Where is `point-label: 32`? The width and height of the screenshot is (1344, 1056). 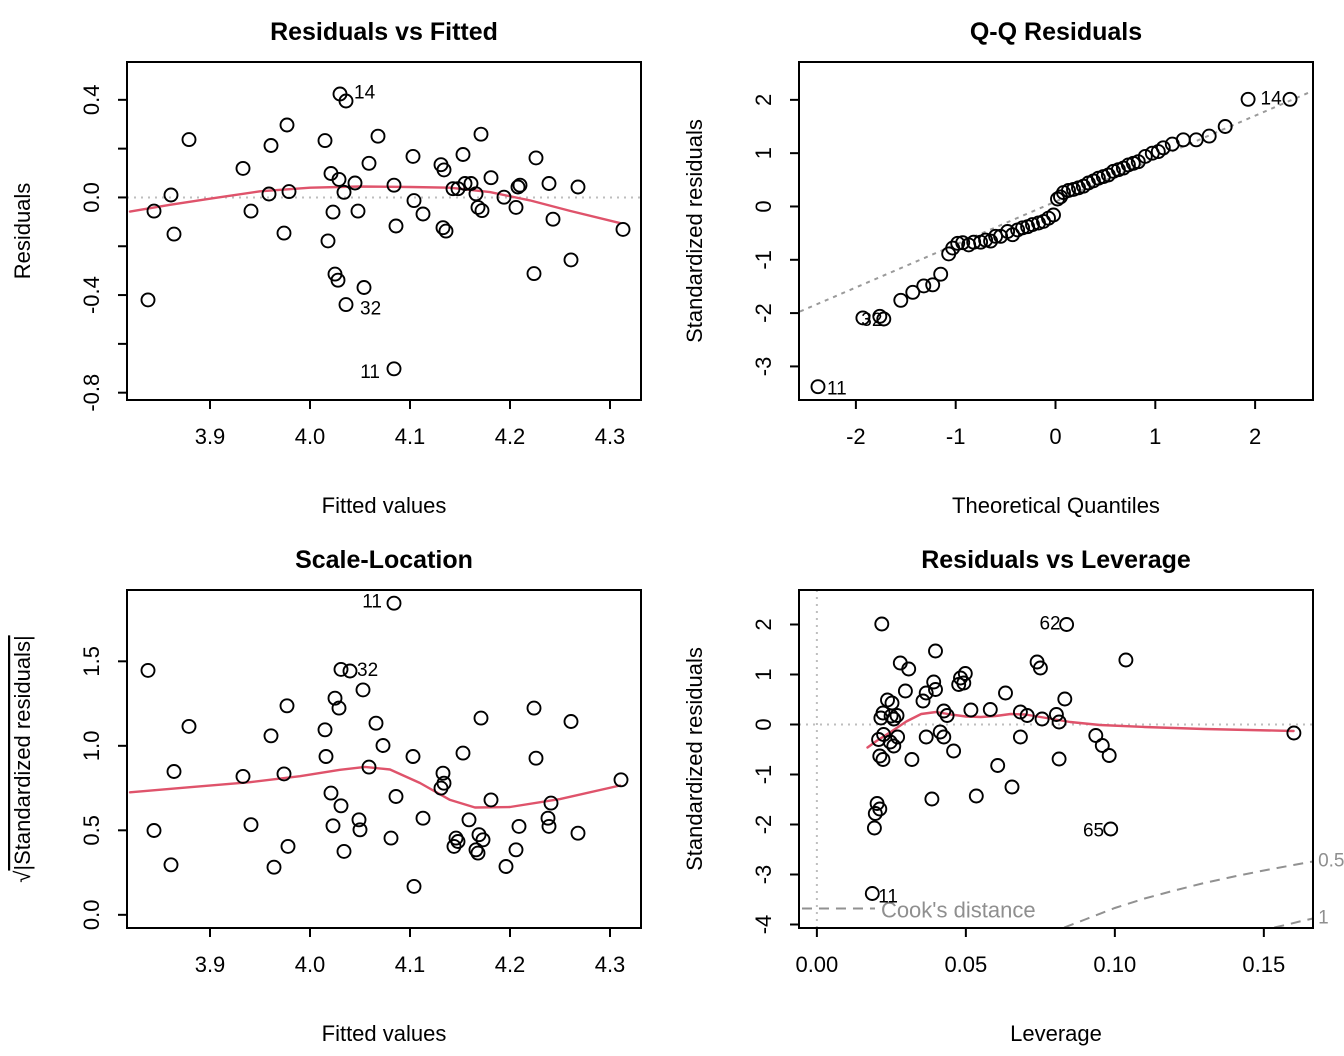 point-label: 32 is located at coordinates (871, 320).